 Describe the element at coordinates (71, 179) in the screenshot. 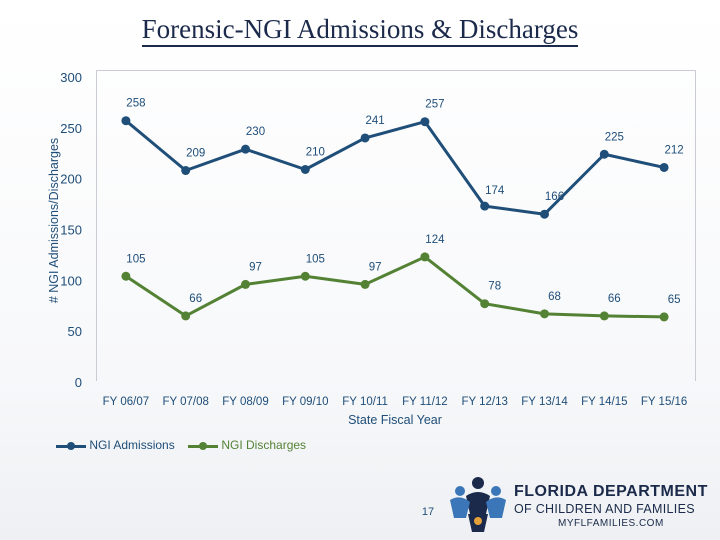

I see `y-tick-label: 200` at that location.